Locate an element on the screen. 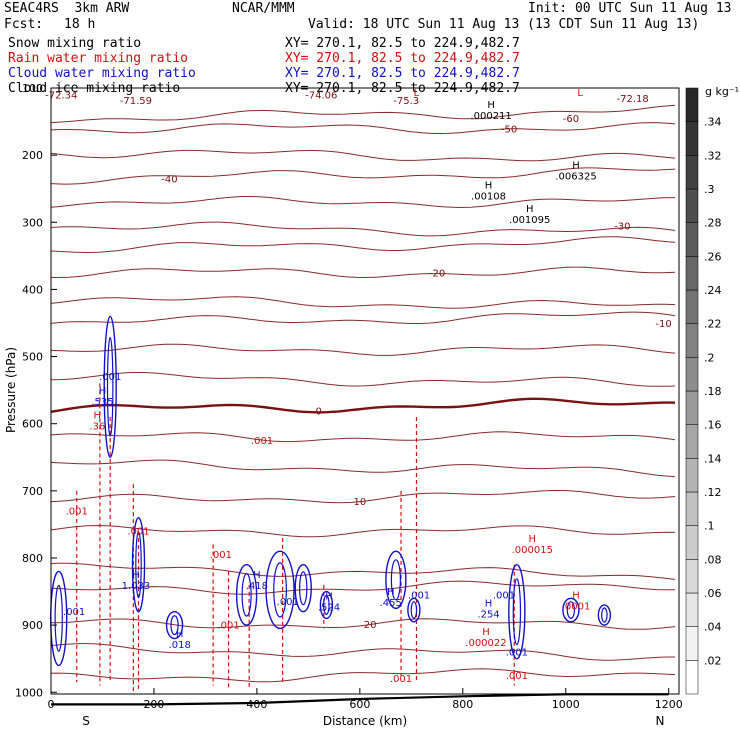  y-axis-title: Pressure (hPa) is located at coordinates (11, 390).